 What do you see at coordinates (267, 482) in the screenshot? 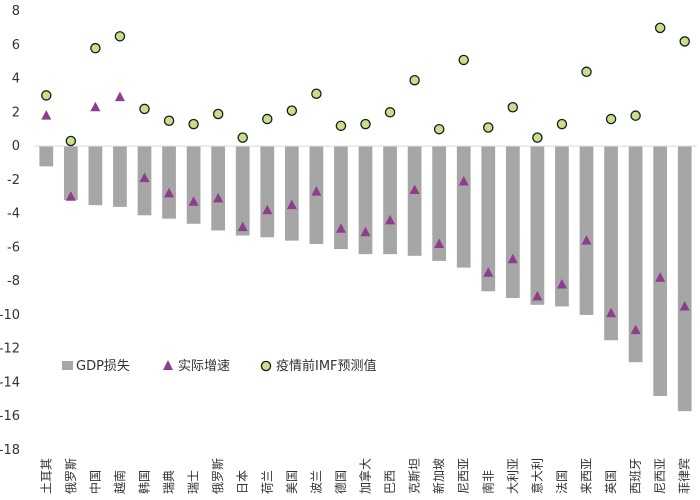
I see `x-category-label: 荷兰` at bounding box center [267, 482].